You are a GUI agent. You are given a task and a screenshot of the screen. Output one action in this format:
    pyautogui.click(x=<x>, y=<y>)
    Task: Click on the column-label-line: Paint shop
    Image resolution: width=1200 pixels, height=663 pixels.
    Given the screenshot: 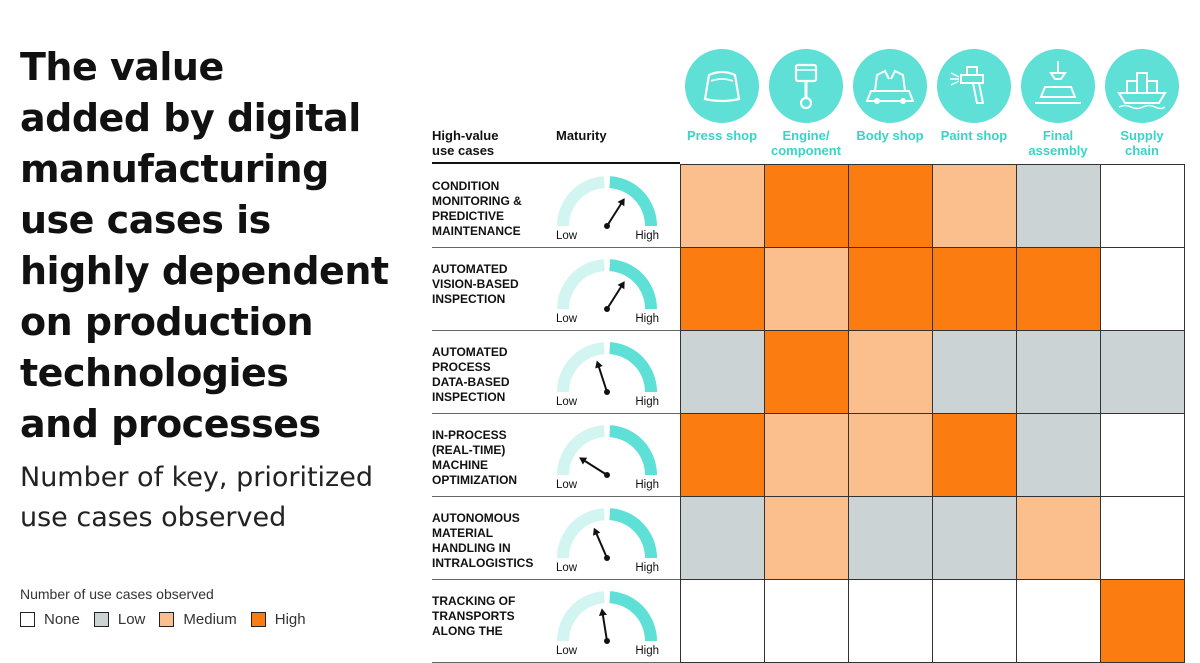 What is the action you would take?
    pyautogui.click(x=974, y=135)
    